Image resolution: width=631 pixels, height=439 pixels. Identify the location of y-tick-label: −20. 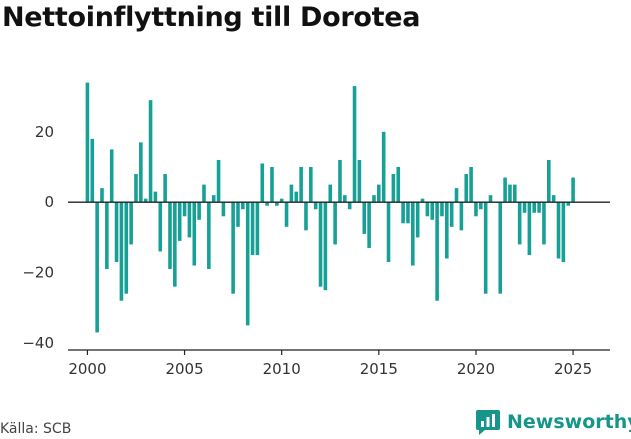
(38, 273).